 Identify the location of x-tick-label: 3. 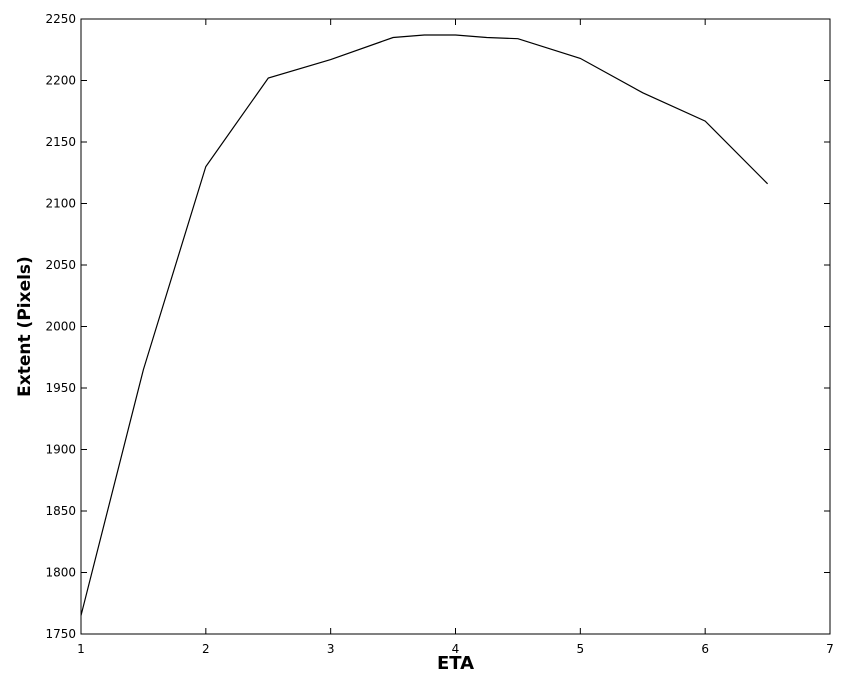
(331, 649).